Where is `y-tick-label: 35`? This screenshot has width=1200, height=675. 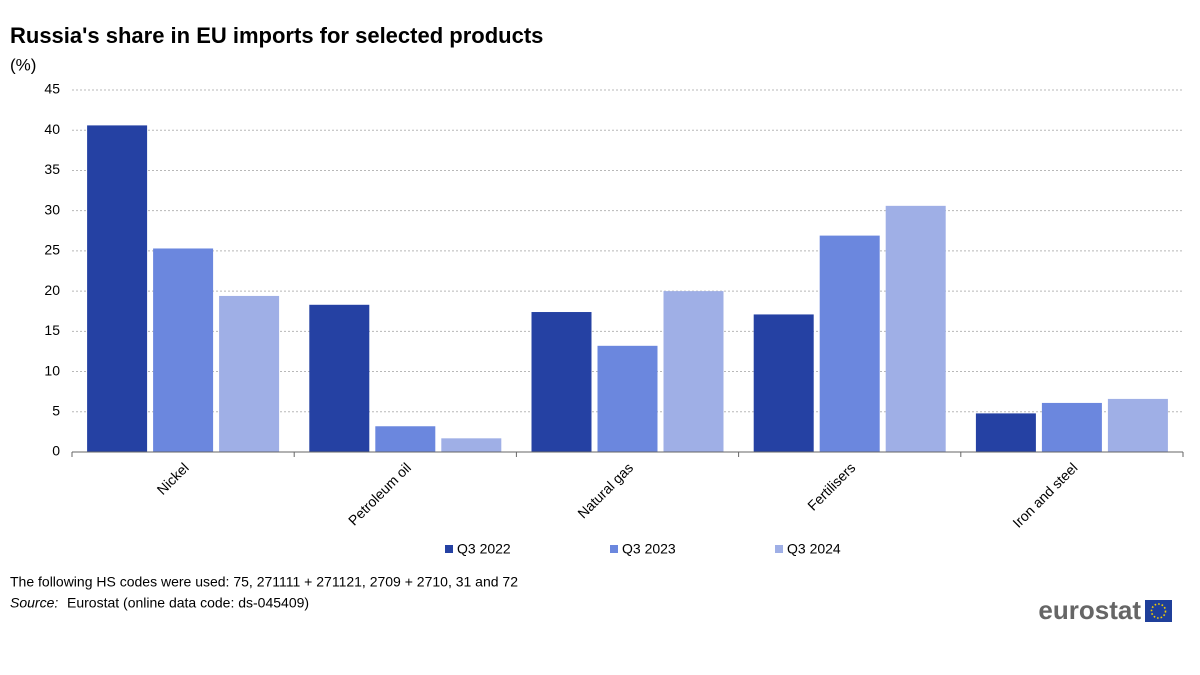
y-tick-label: 35 is located at coordinates (52, 169).